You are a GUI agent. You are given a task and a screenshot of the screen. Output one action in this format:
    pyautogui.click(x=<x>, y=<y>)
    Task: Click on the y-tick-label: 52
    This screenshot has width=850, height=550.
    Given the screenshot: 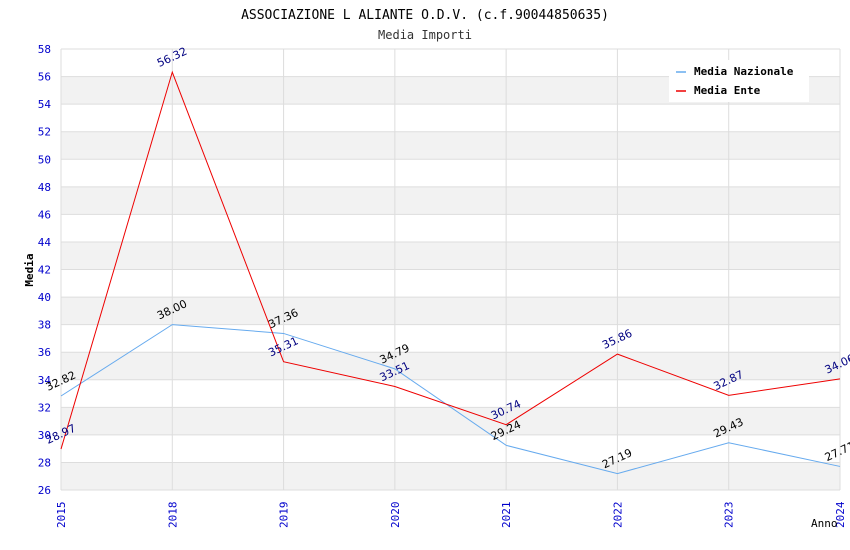 What is the action you would take?
    pyautogui.click(x=44, y=132)
    